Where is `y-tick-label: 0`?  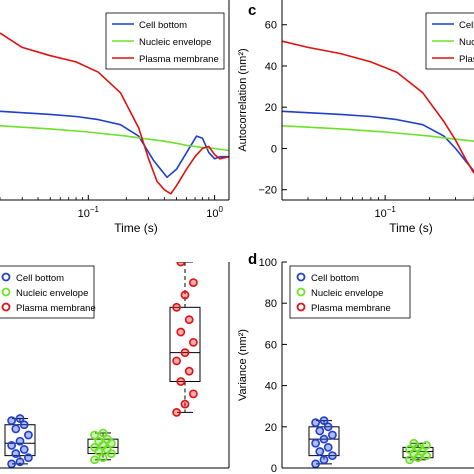 y-tick-label: 0 is located at coordinates (274, 149).